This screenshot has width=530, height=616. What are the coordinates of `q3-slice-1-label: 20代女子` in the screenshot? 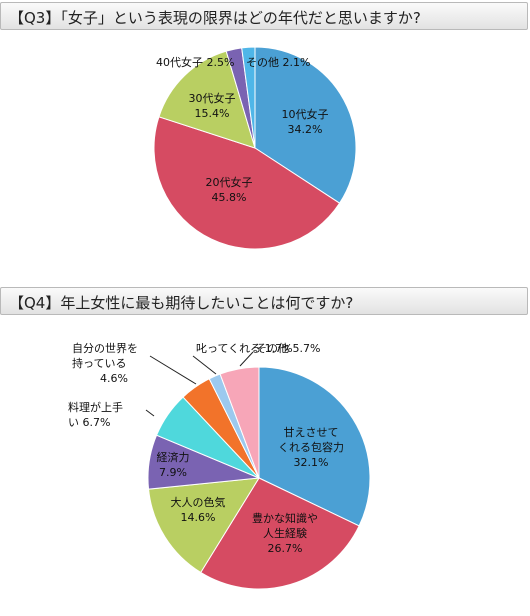 It's located at (229, 182).